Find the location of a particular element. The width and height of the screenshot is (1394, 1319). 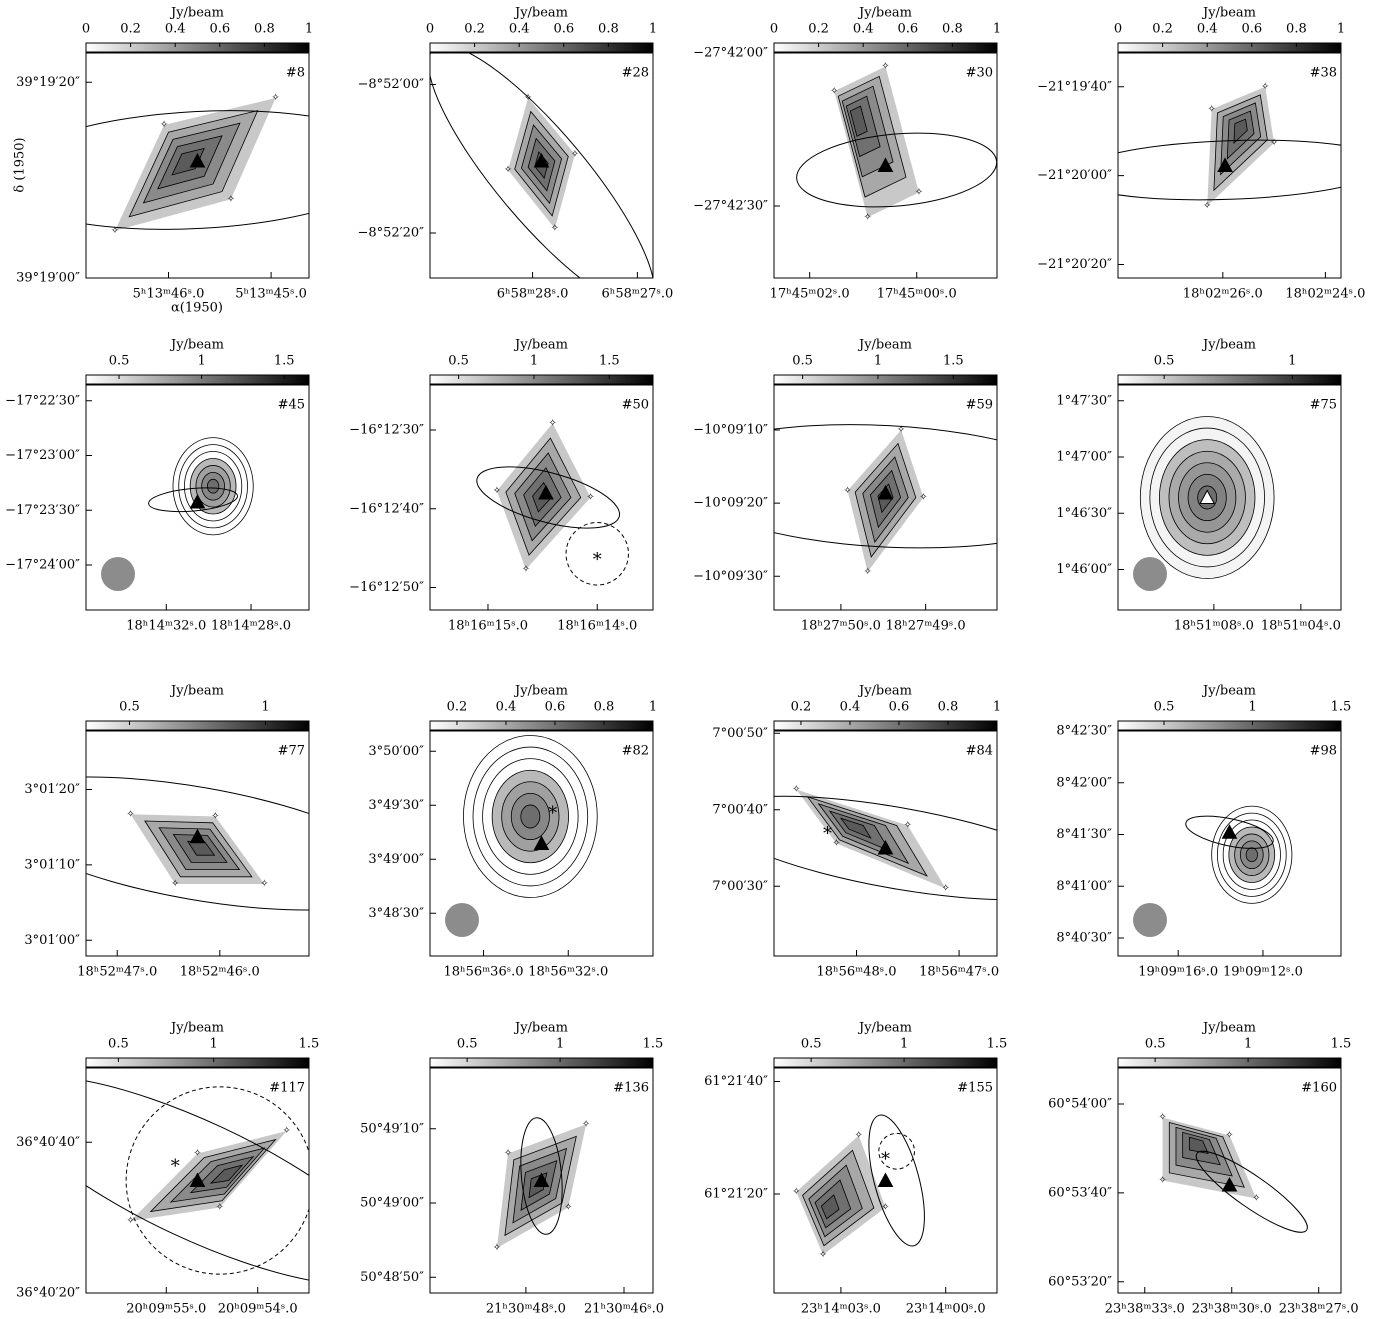

y-tick-label: −16°12′40″ is located at coordinates (386, 508).